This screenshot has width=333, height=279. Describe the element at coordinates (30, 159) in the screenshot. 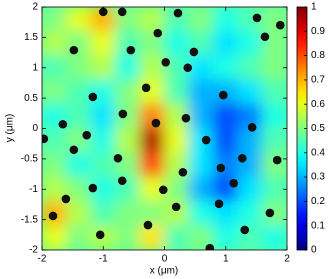

I see `y-tick-label: -0.5` at that location.